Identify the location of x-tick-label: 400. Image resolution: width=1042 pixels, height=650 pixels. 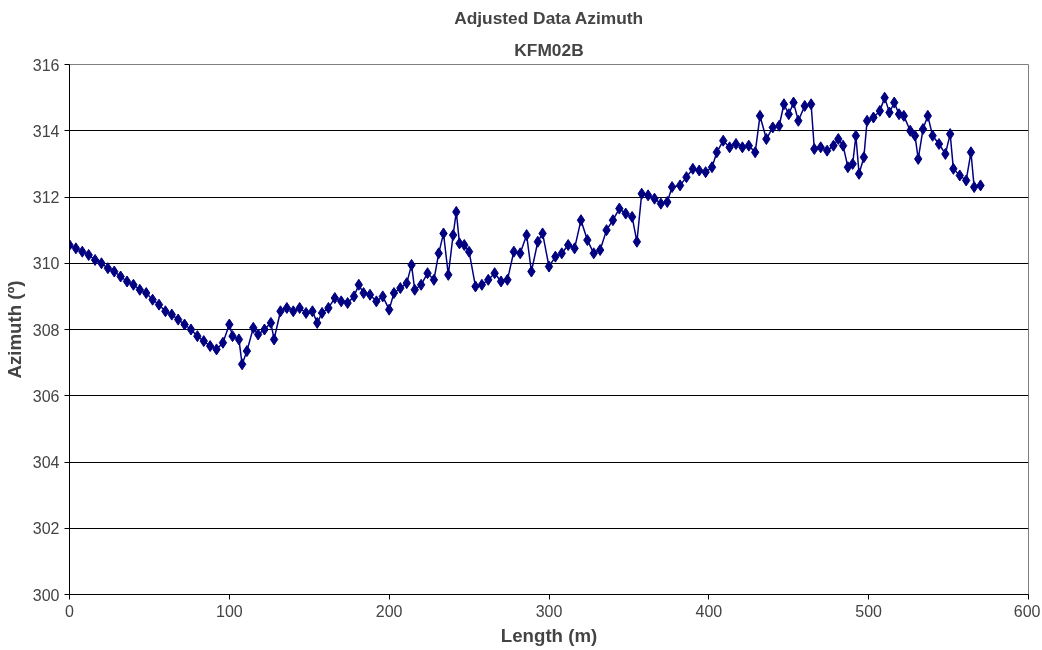
(709, 611).